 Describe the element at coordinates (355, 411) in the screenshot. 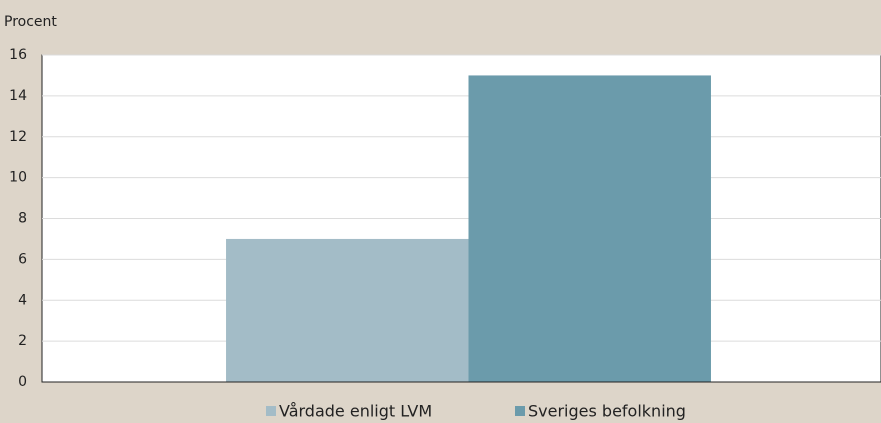

I see `legend-label: Vårdade enligt LVM` at that location.